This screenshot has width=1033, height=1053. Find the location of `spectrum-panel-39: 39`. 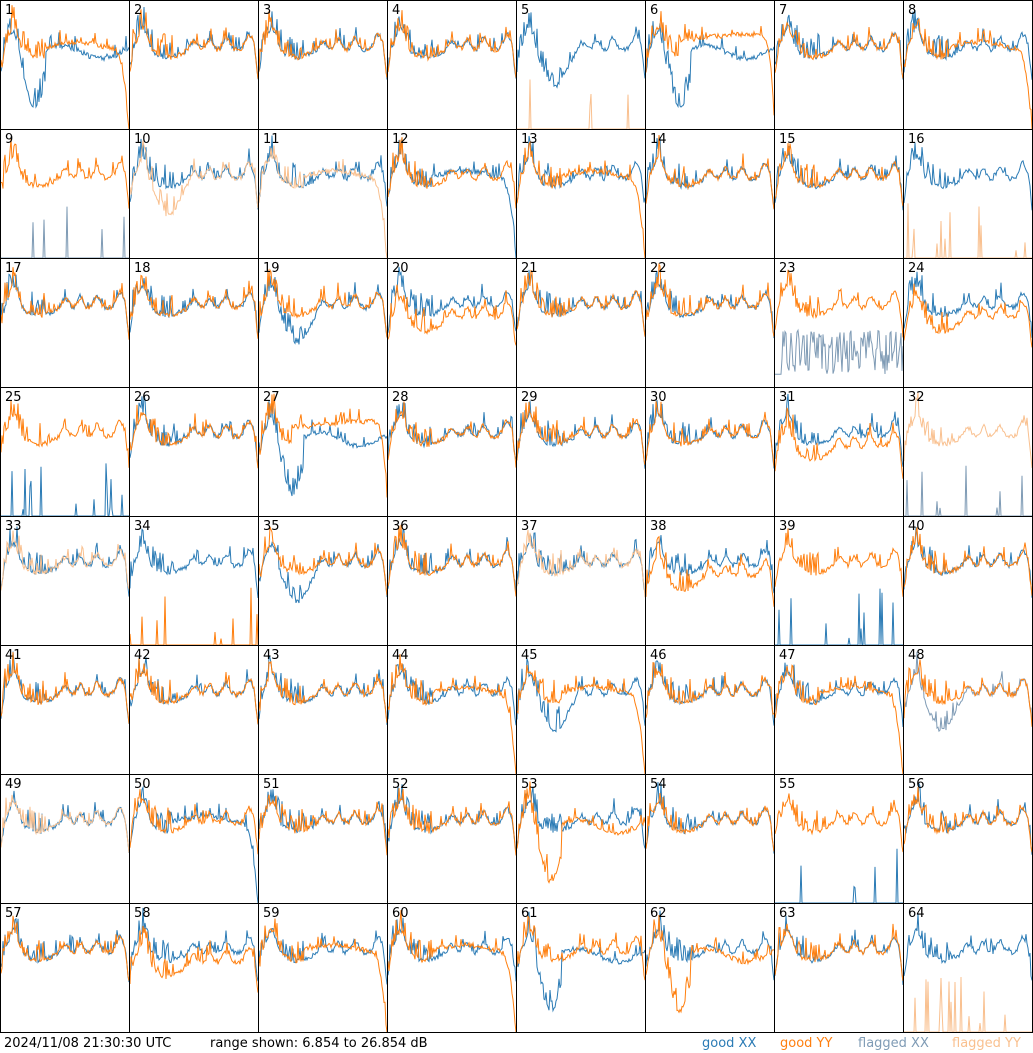

spectrum-panel-39: 39 is located at coordinates (838, 580).